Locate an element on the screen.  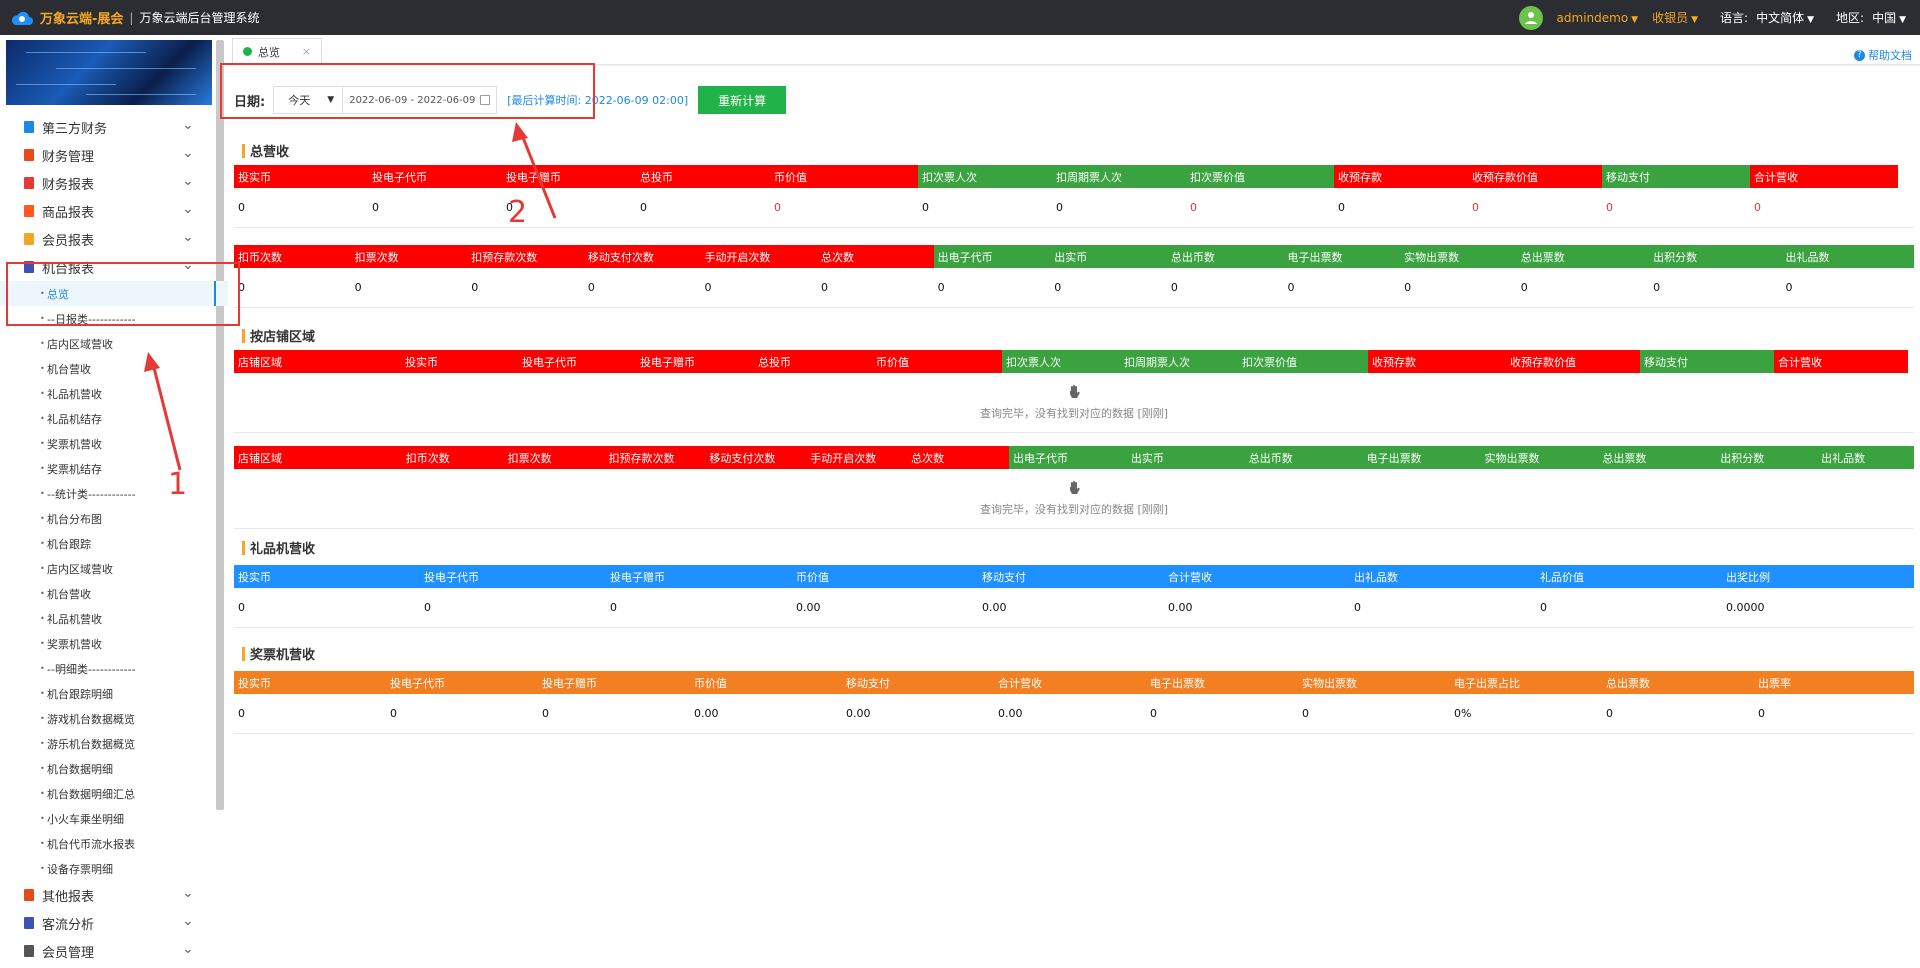
column-header: 手动开启次数 is located at coordinates (759, 256).